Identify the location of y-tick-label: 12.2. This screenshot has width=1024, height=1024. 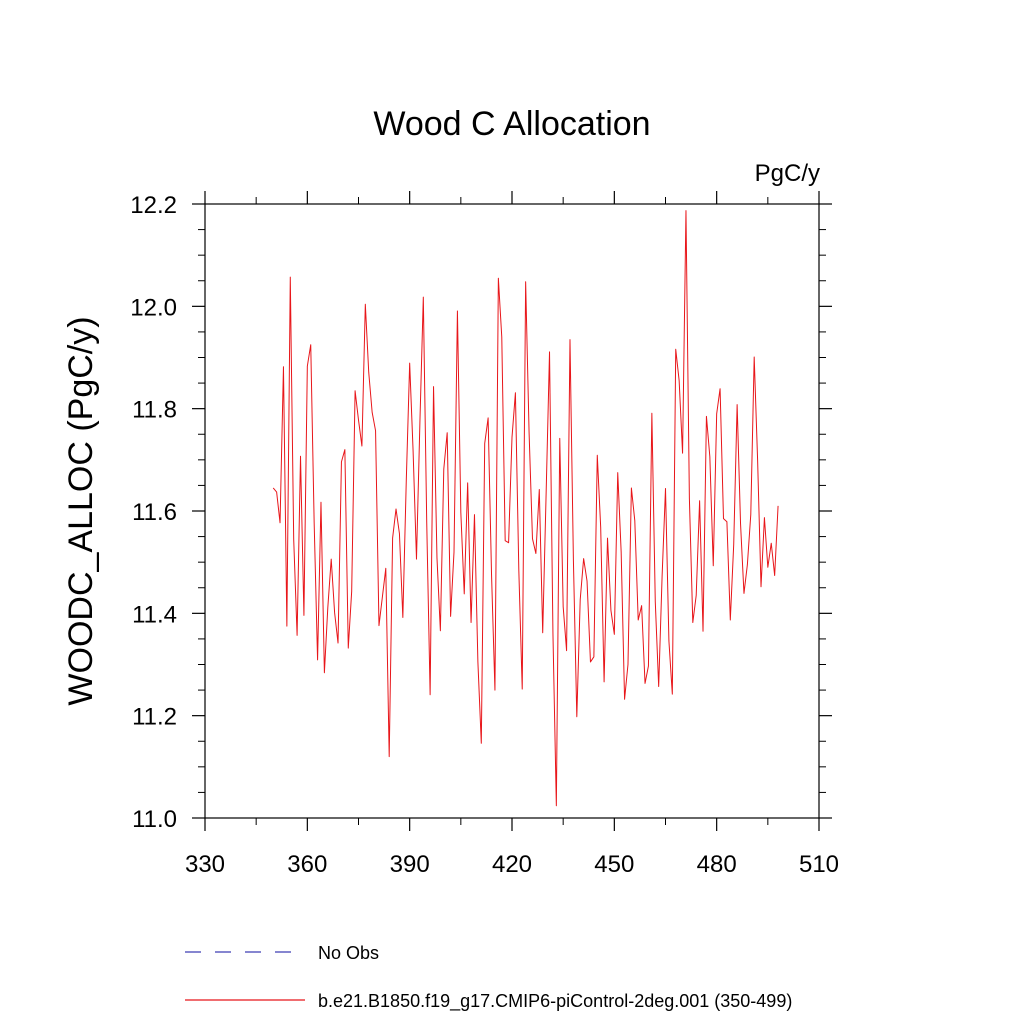
(153, 205).